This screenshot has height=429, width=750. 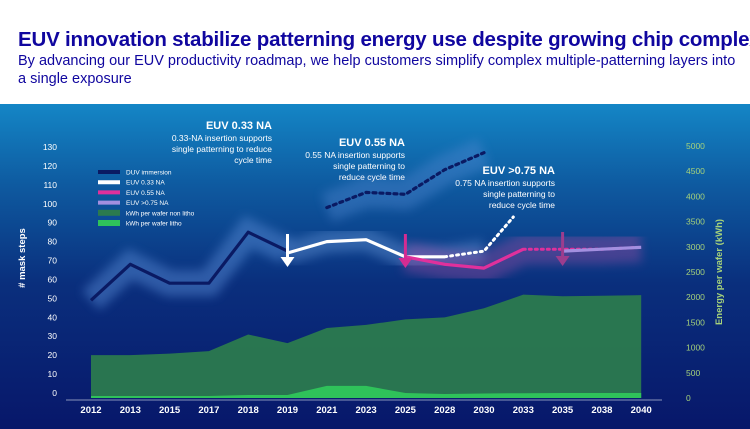 What do you see at coordinates (287, 410) in the screenshot?
I see `x-tick-label: 2019` at bounding box center [287, 410].